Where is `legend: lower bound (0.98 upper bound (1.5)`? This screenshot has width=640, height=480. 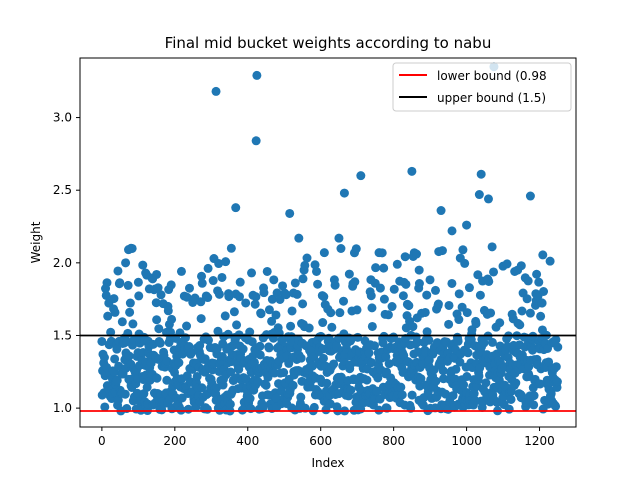 legend: lower bound (0.98 upper bound (1.5) is located at coordinates (482, 87).